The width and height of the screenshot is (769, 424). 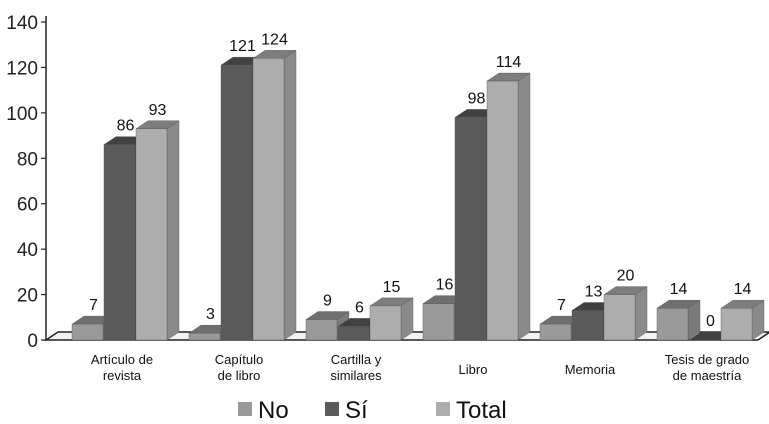 What do you see at coordinates (626, 276) in the screenshot?
I see `data-label: 20` at bounding box center [626, 276].